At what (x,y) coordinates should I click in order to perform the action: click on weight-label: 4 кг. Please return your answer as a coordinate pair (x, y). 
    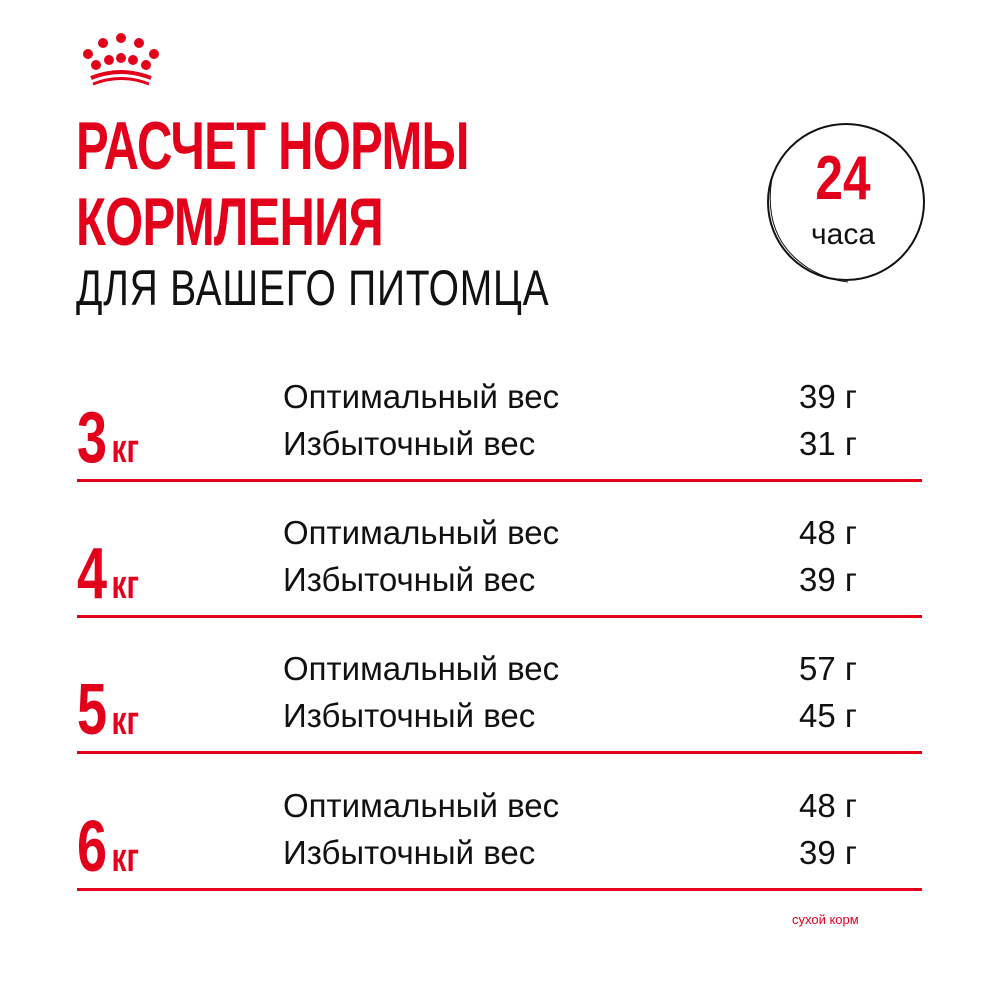
    Looking at the image, I should click on (108, 574).